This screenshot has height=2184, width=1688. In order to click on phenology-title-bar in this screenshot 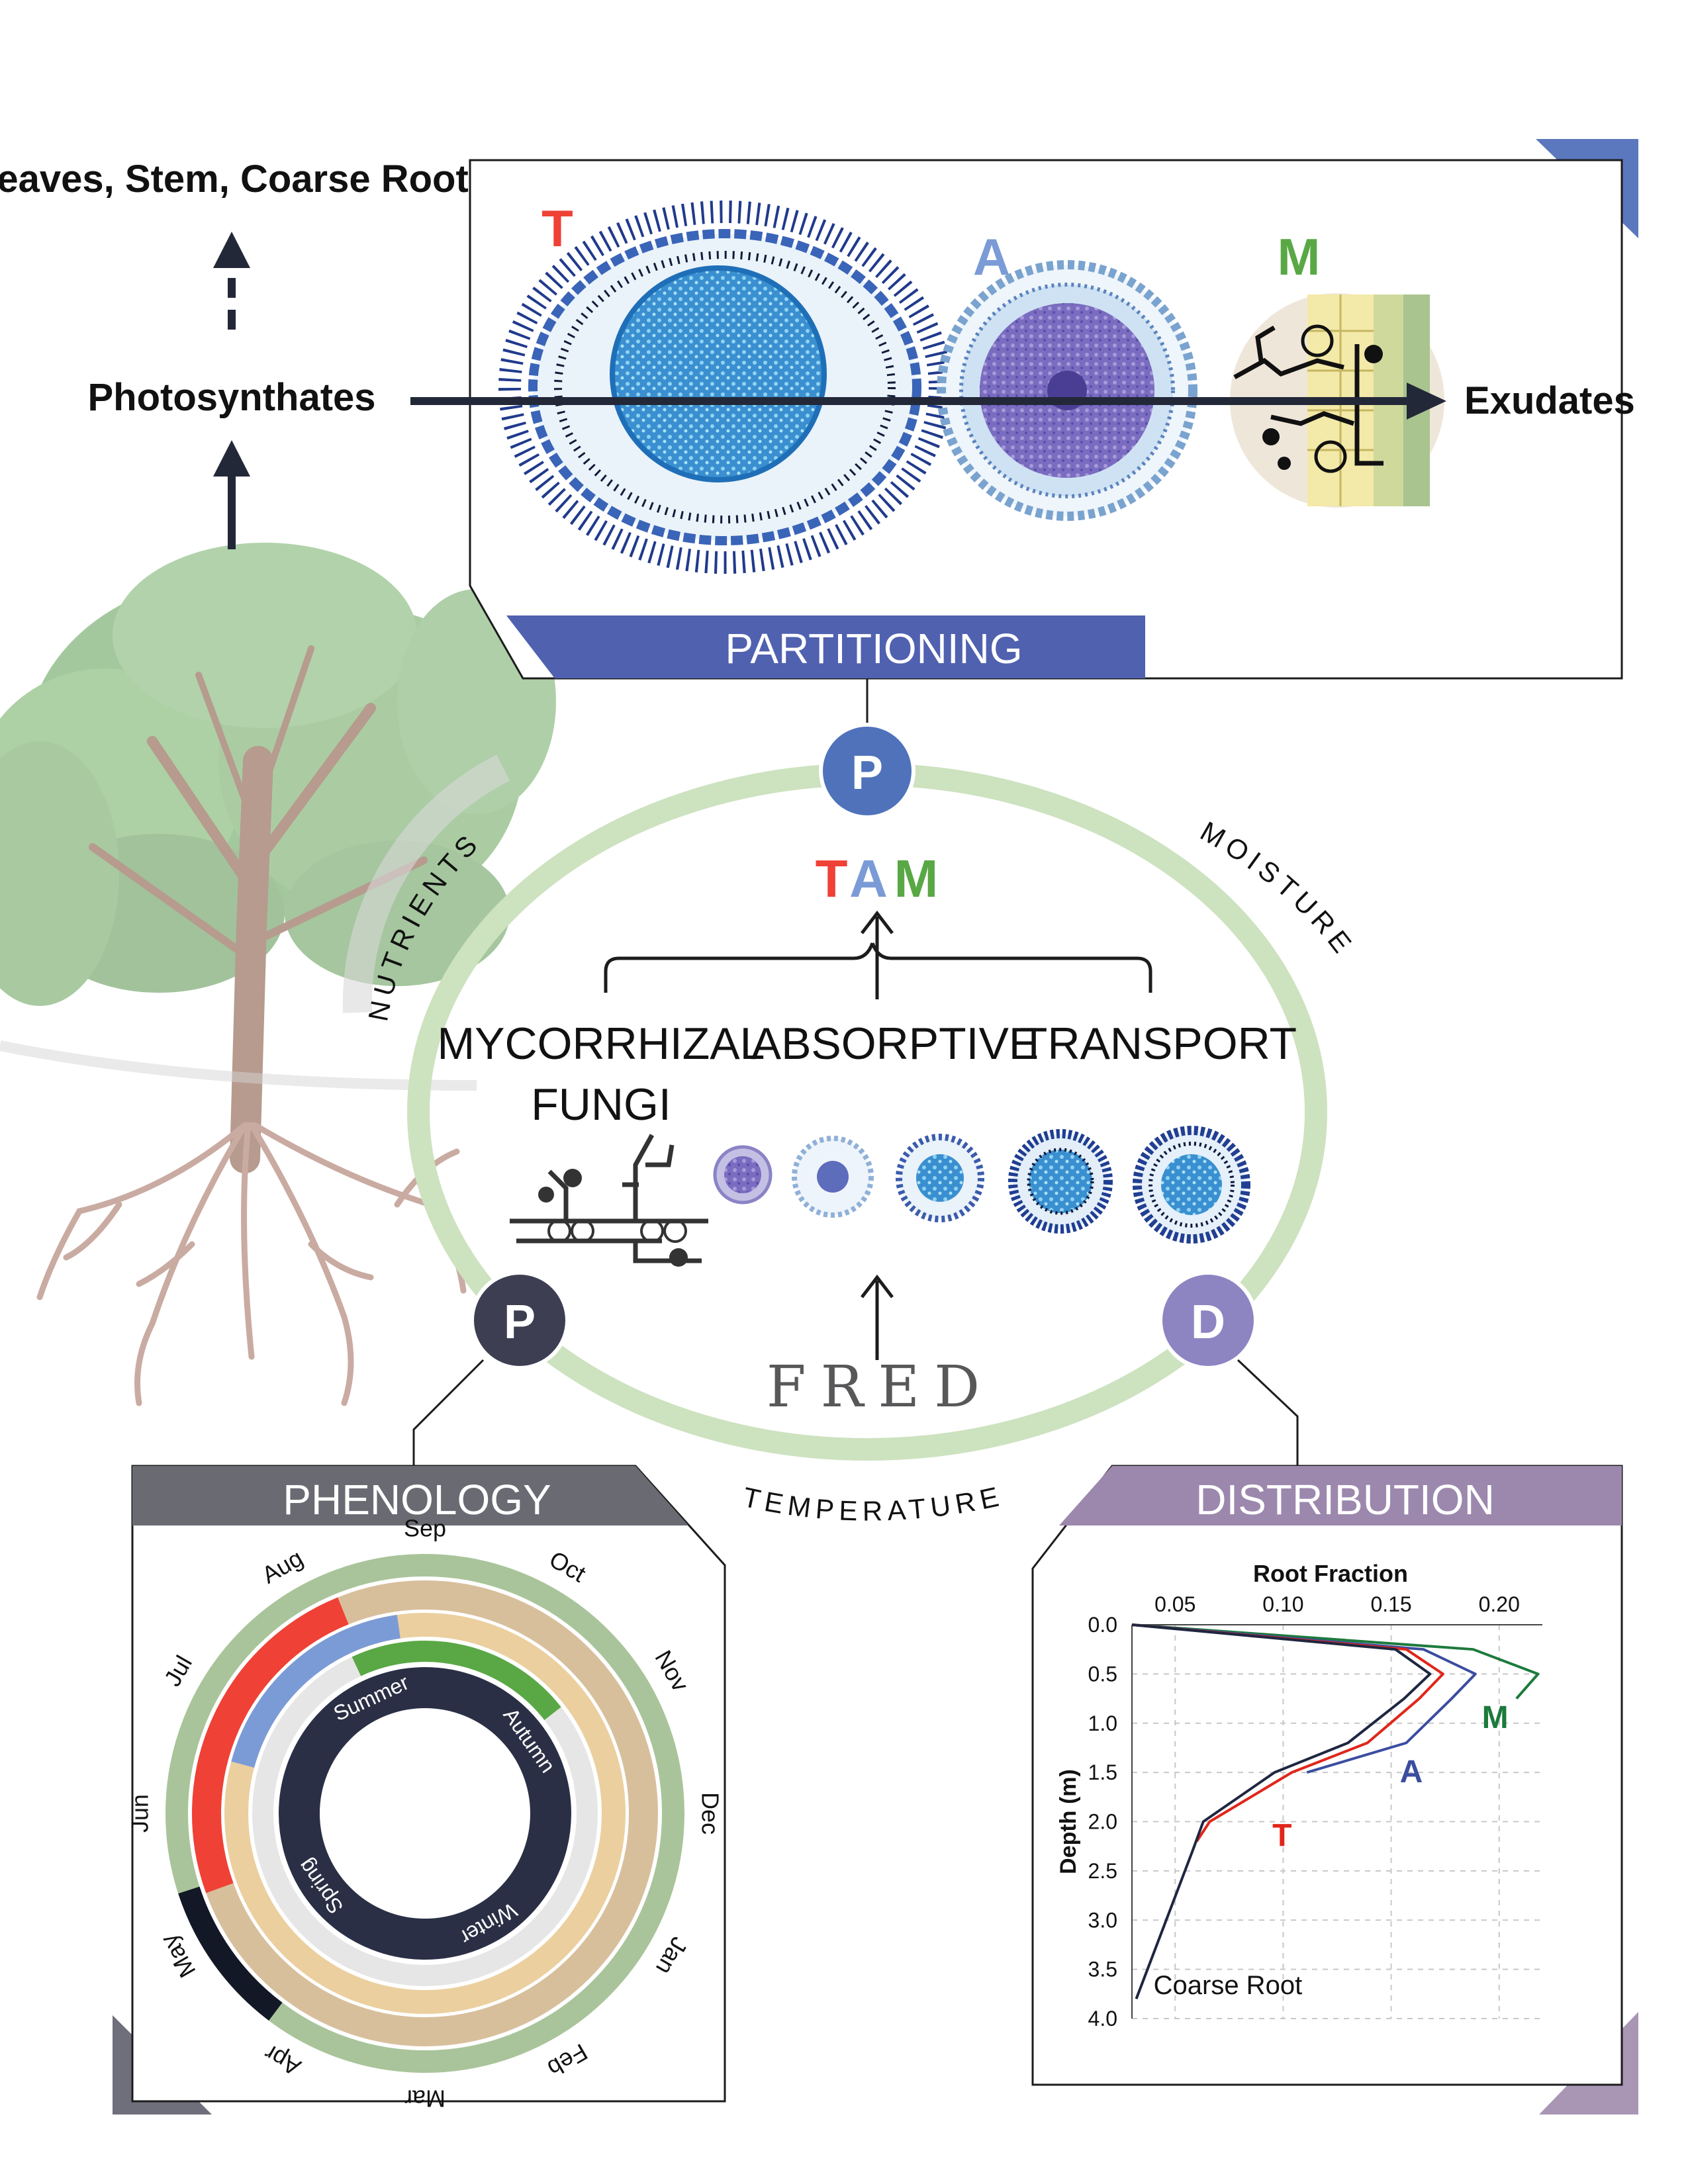, I will do `click(410, 1496)`.